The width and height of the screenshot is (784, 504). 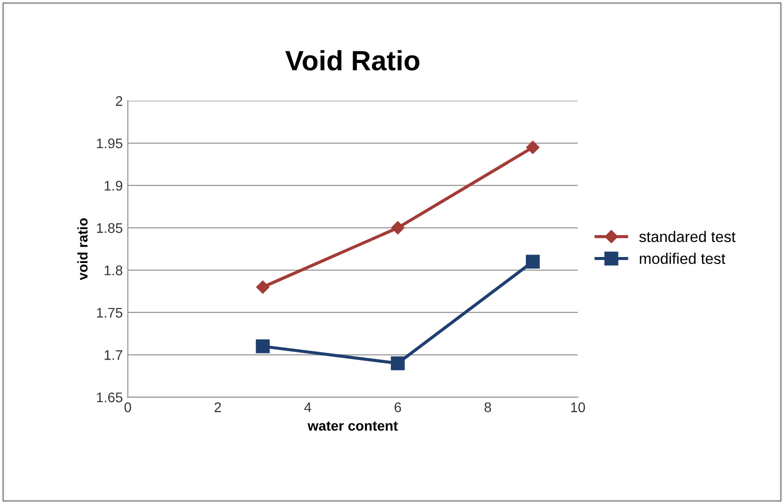 What do you see at coordinates (578, 407) in the screenshot?
I see `x-tick-label: 10` at bounding box center [578, 407].